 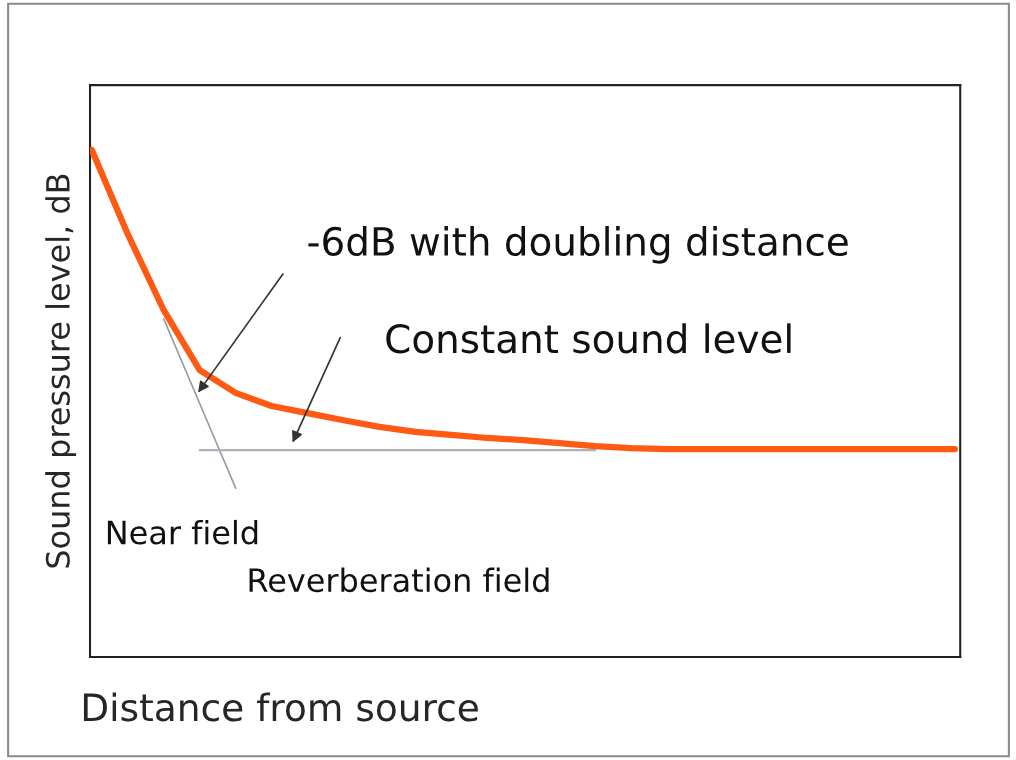 What do you see at coordinates (588, 338) in the screenshot?
I see `annotation: Constant sound level` at bounding box center [588, 338].